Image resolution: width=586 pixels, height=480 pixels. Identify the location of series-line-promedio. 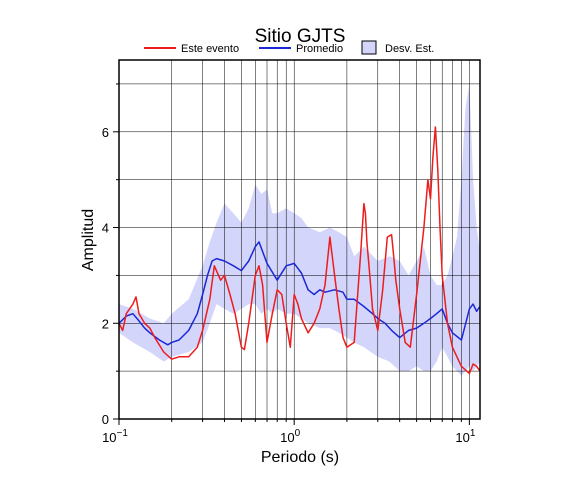
(299, 293).